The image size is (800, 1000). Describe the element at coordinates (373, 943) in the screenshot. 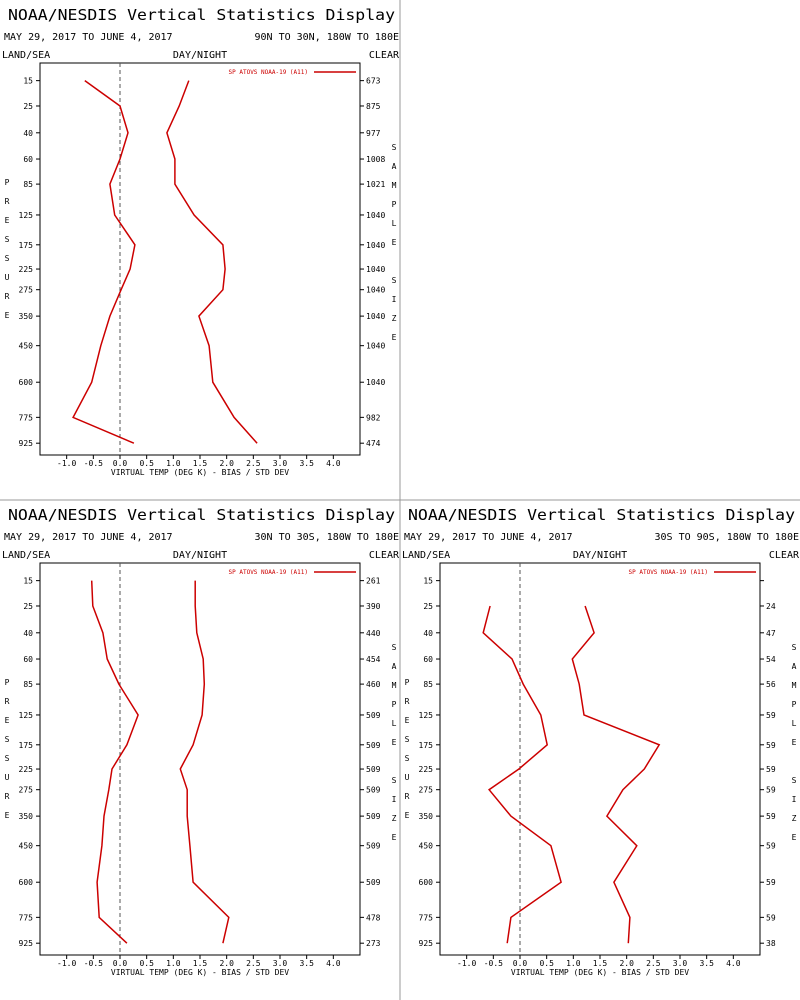

I see `sample-size: 273` at that location.